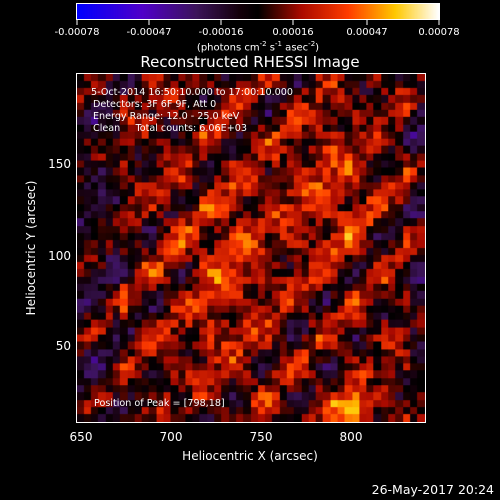 Image resolution: width=500 pixels, height=500 pixels. What do you see at coordinates (439, 32) in the screenshot?
I see `colorbar-tick-label: 0.00078` at bounding box center [439, 32].